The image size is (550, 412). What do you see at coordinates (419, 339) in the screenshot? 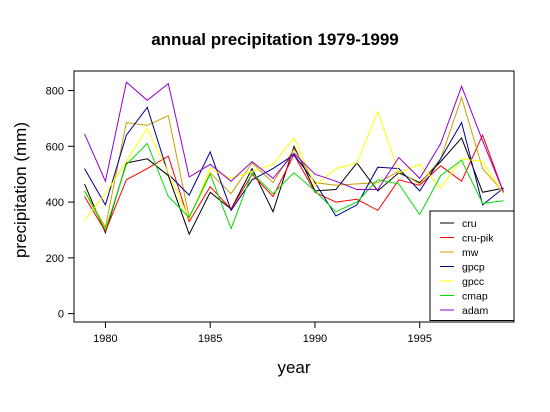
I see `x-tick-label: 1995` at bounding box center [419, 339].